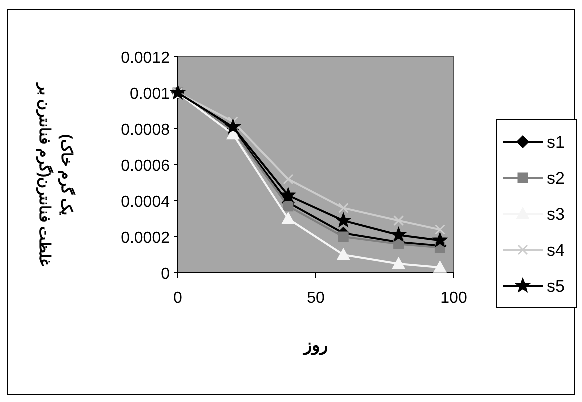 This screenshot has height=402, width=582. What do you see at coordinates (556, 178) in the screenshot?
I see `legend-label: s2` at bounding box center [556, 178].